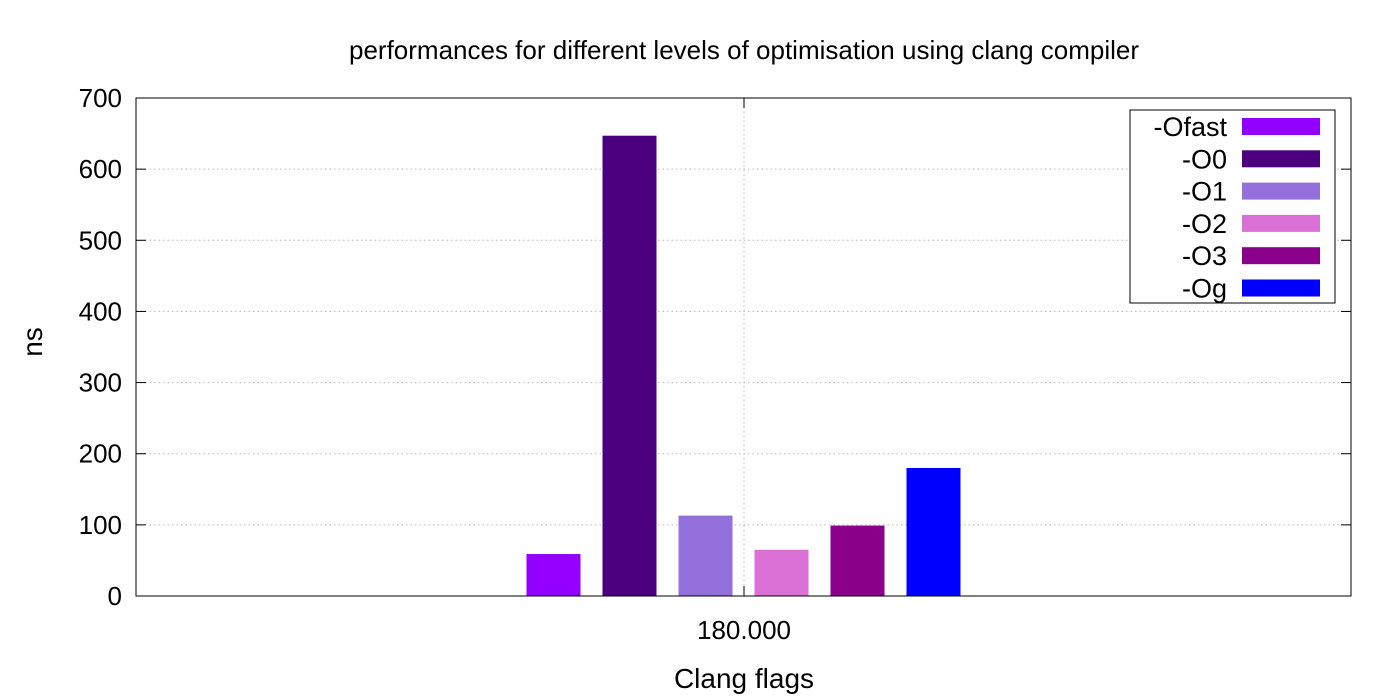  Describe the element at coordinates (1204, 256) in the screenshot. I see `legend-label: -O3` at that location.